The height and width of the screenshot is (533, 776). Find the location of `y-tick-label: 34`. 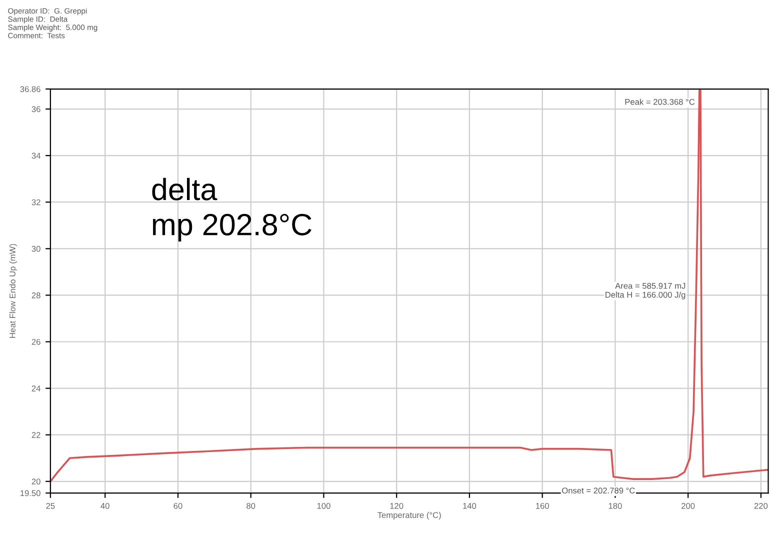

y-tick-label: 34 is located at coordinates (36, 155).